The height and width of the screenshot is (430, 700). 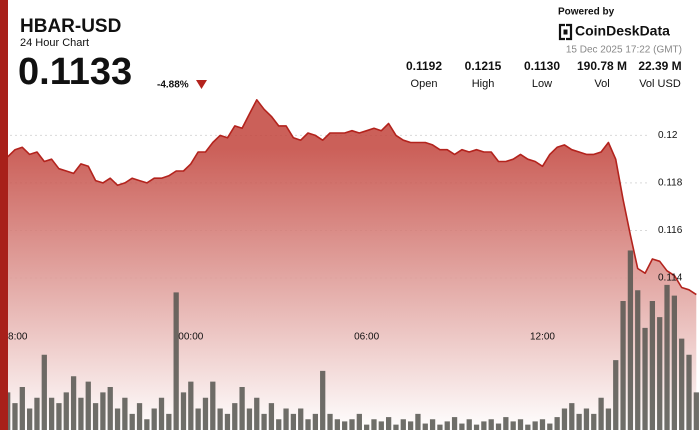 I want to click on stat-label: Vol USD, so click(x=660, y=84).